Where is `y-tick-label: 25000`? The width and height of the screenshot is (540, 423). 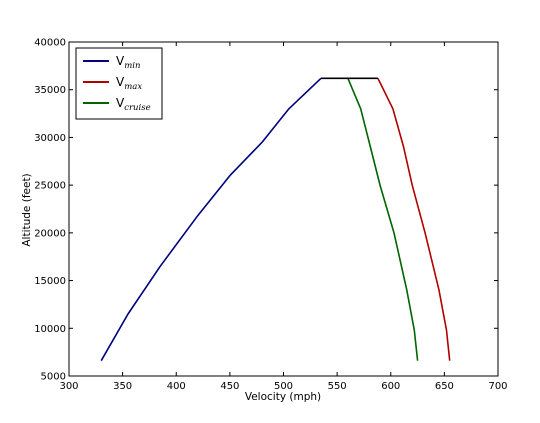 y-tick-label: 25000 is located at coordinates (50, 186).